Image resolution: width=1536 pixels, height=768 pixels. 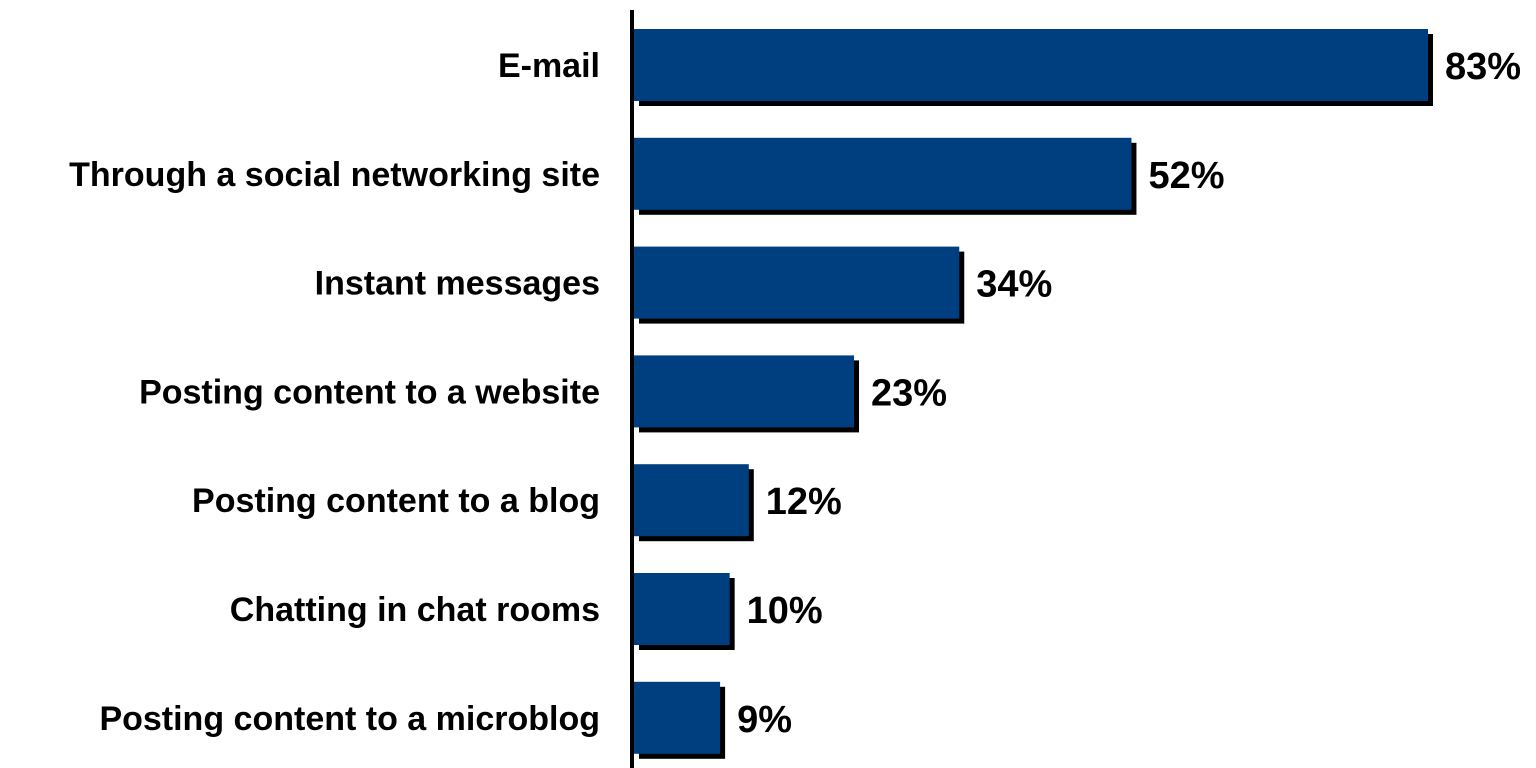 What do you see at coordinates (909, 393) in the screenshot?
I see `value-label: 23%` at bounding box center [909, 393].